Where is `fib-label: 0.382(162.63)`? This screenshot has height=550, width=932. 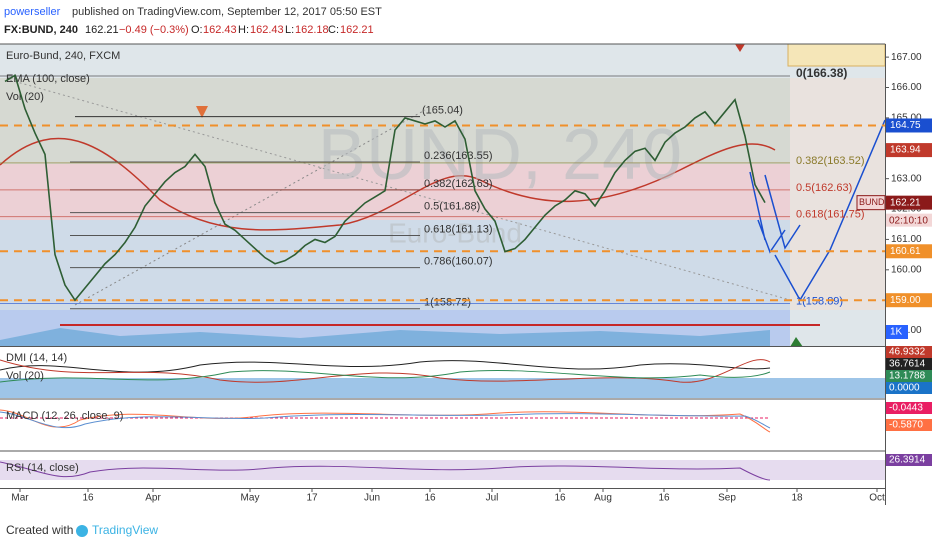
fib-label: 0.382(162.63) is located at coordinates (458, 184).